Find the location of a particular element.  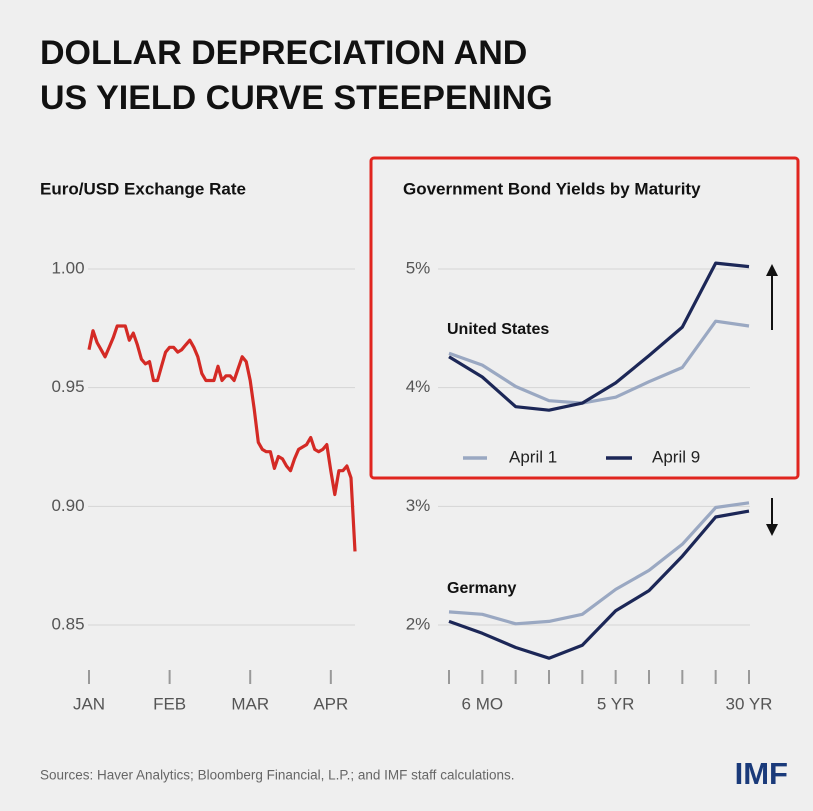

y-tick-label: 3% is located at coordinates (418, 505).